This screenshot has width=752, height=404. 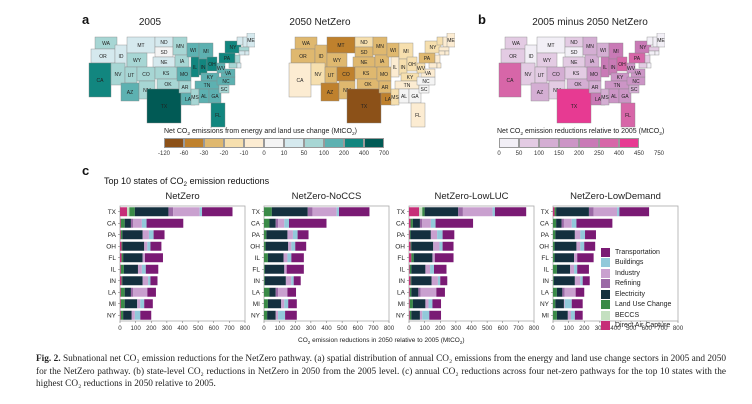 What do you see at coordinates (636, 326) in the screenshot?
I see `legend-item: Direct Air Capture` at bounding box center [636, 326].